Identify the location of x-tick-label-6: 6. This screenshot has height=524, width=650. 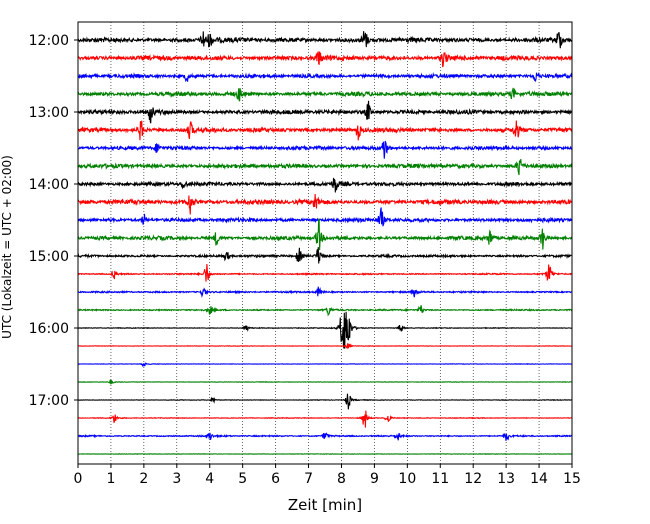
(275, 479).